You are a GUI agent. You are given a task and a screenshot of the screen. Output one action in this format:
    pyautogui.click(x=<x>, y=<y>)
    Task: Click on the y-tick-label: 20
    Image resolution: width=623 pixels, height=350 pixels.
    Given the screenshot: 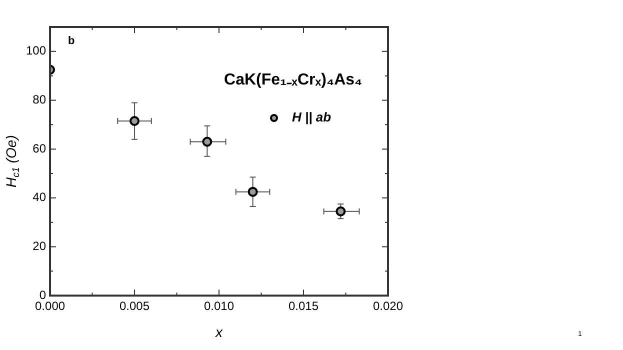 What is the action you would take?
    pyautogui.click(x=39, y=246)
    